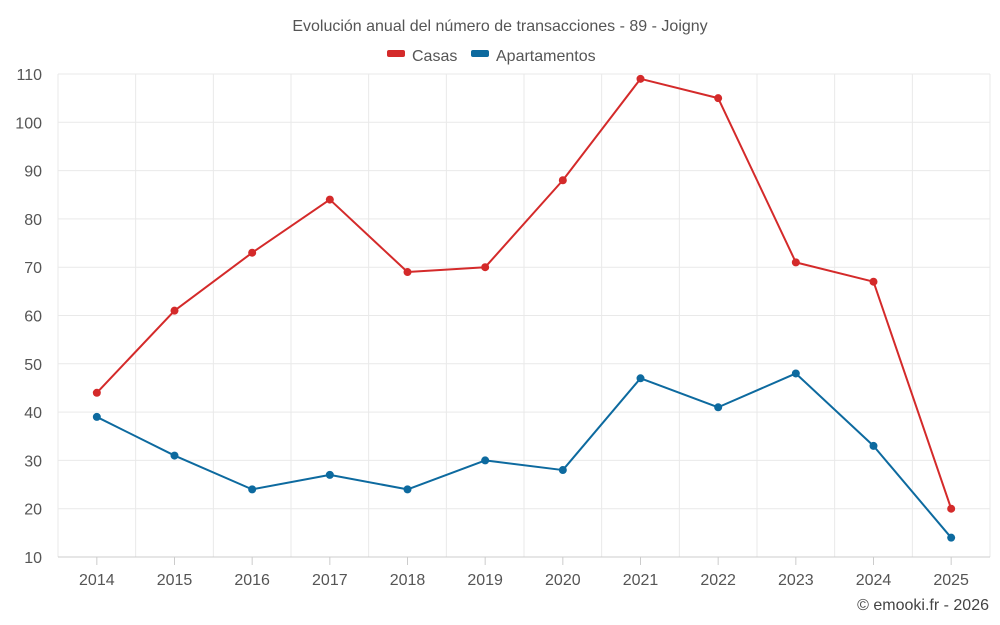 The image size is (1000, 625). What do you see at coordinates (485, 267) in the screenshot?
I see `point-casas-2019` at bounding box center [485, 267].